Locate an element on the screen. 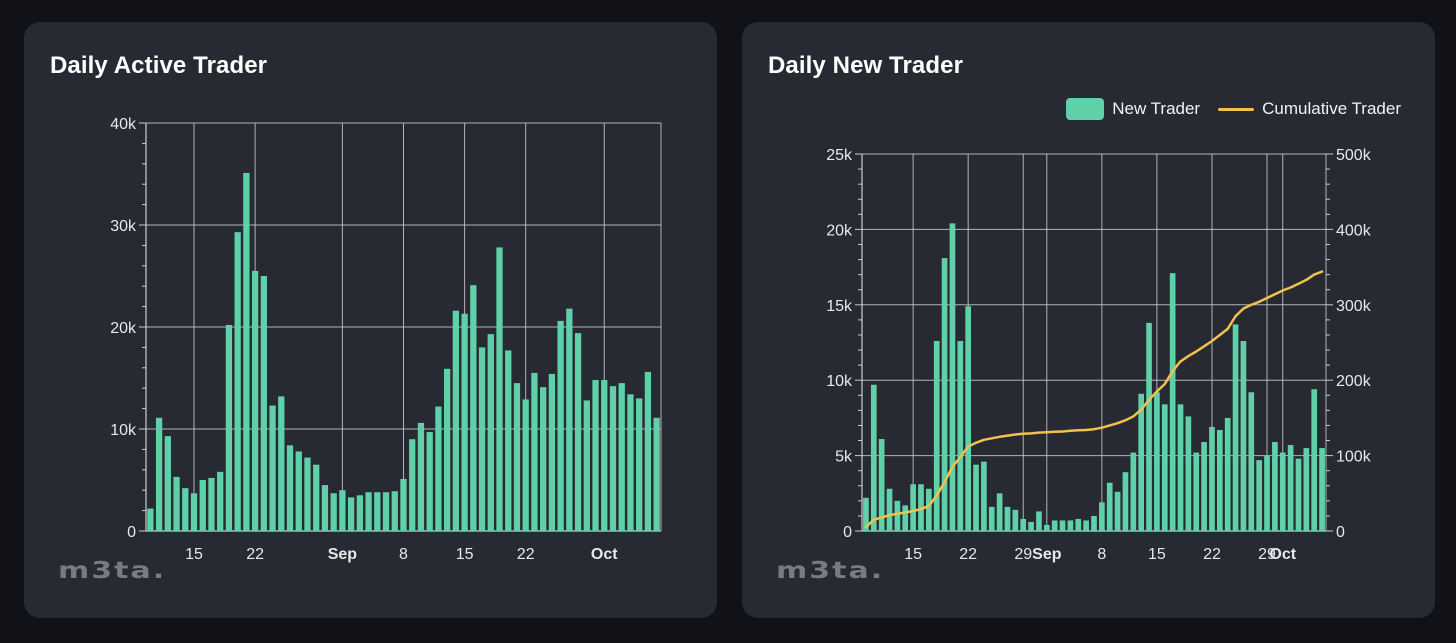 This screenshot has height=643, width=1456. x-tick-label: 15 is located at coordinates (194, 554).